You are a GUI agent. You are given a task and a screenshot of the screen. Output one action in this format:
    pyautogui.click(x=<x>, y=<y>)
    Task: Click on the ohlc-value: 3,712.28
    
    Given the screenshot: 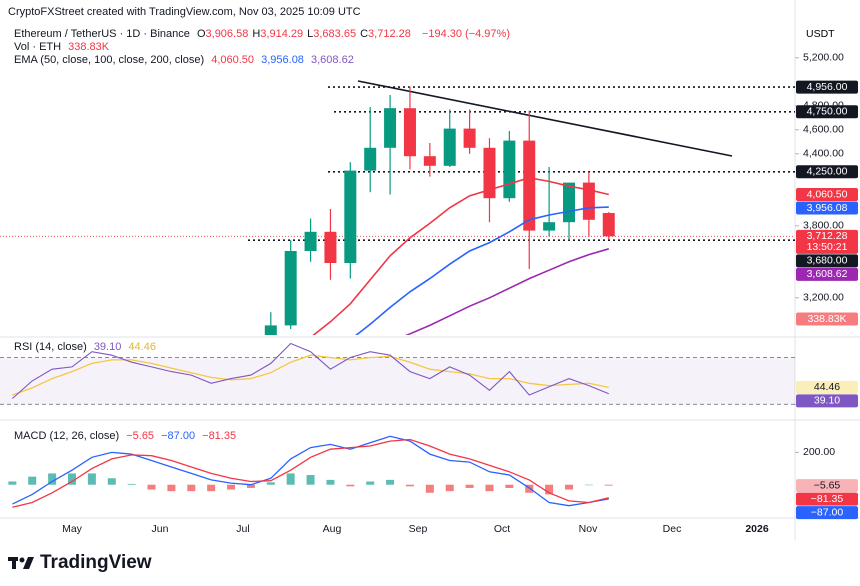 What is the action you would take?
    pyautogui.click(x=389, y=34)
    